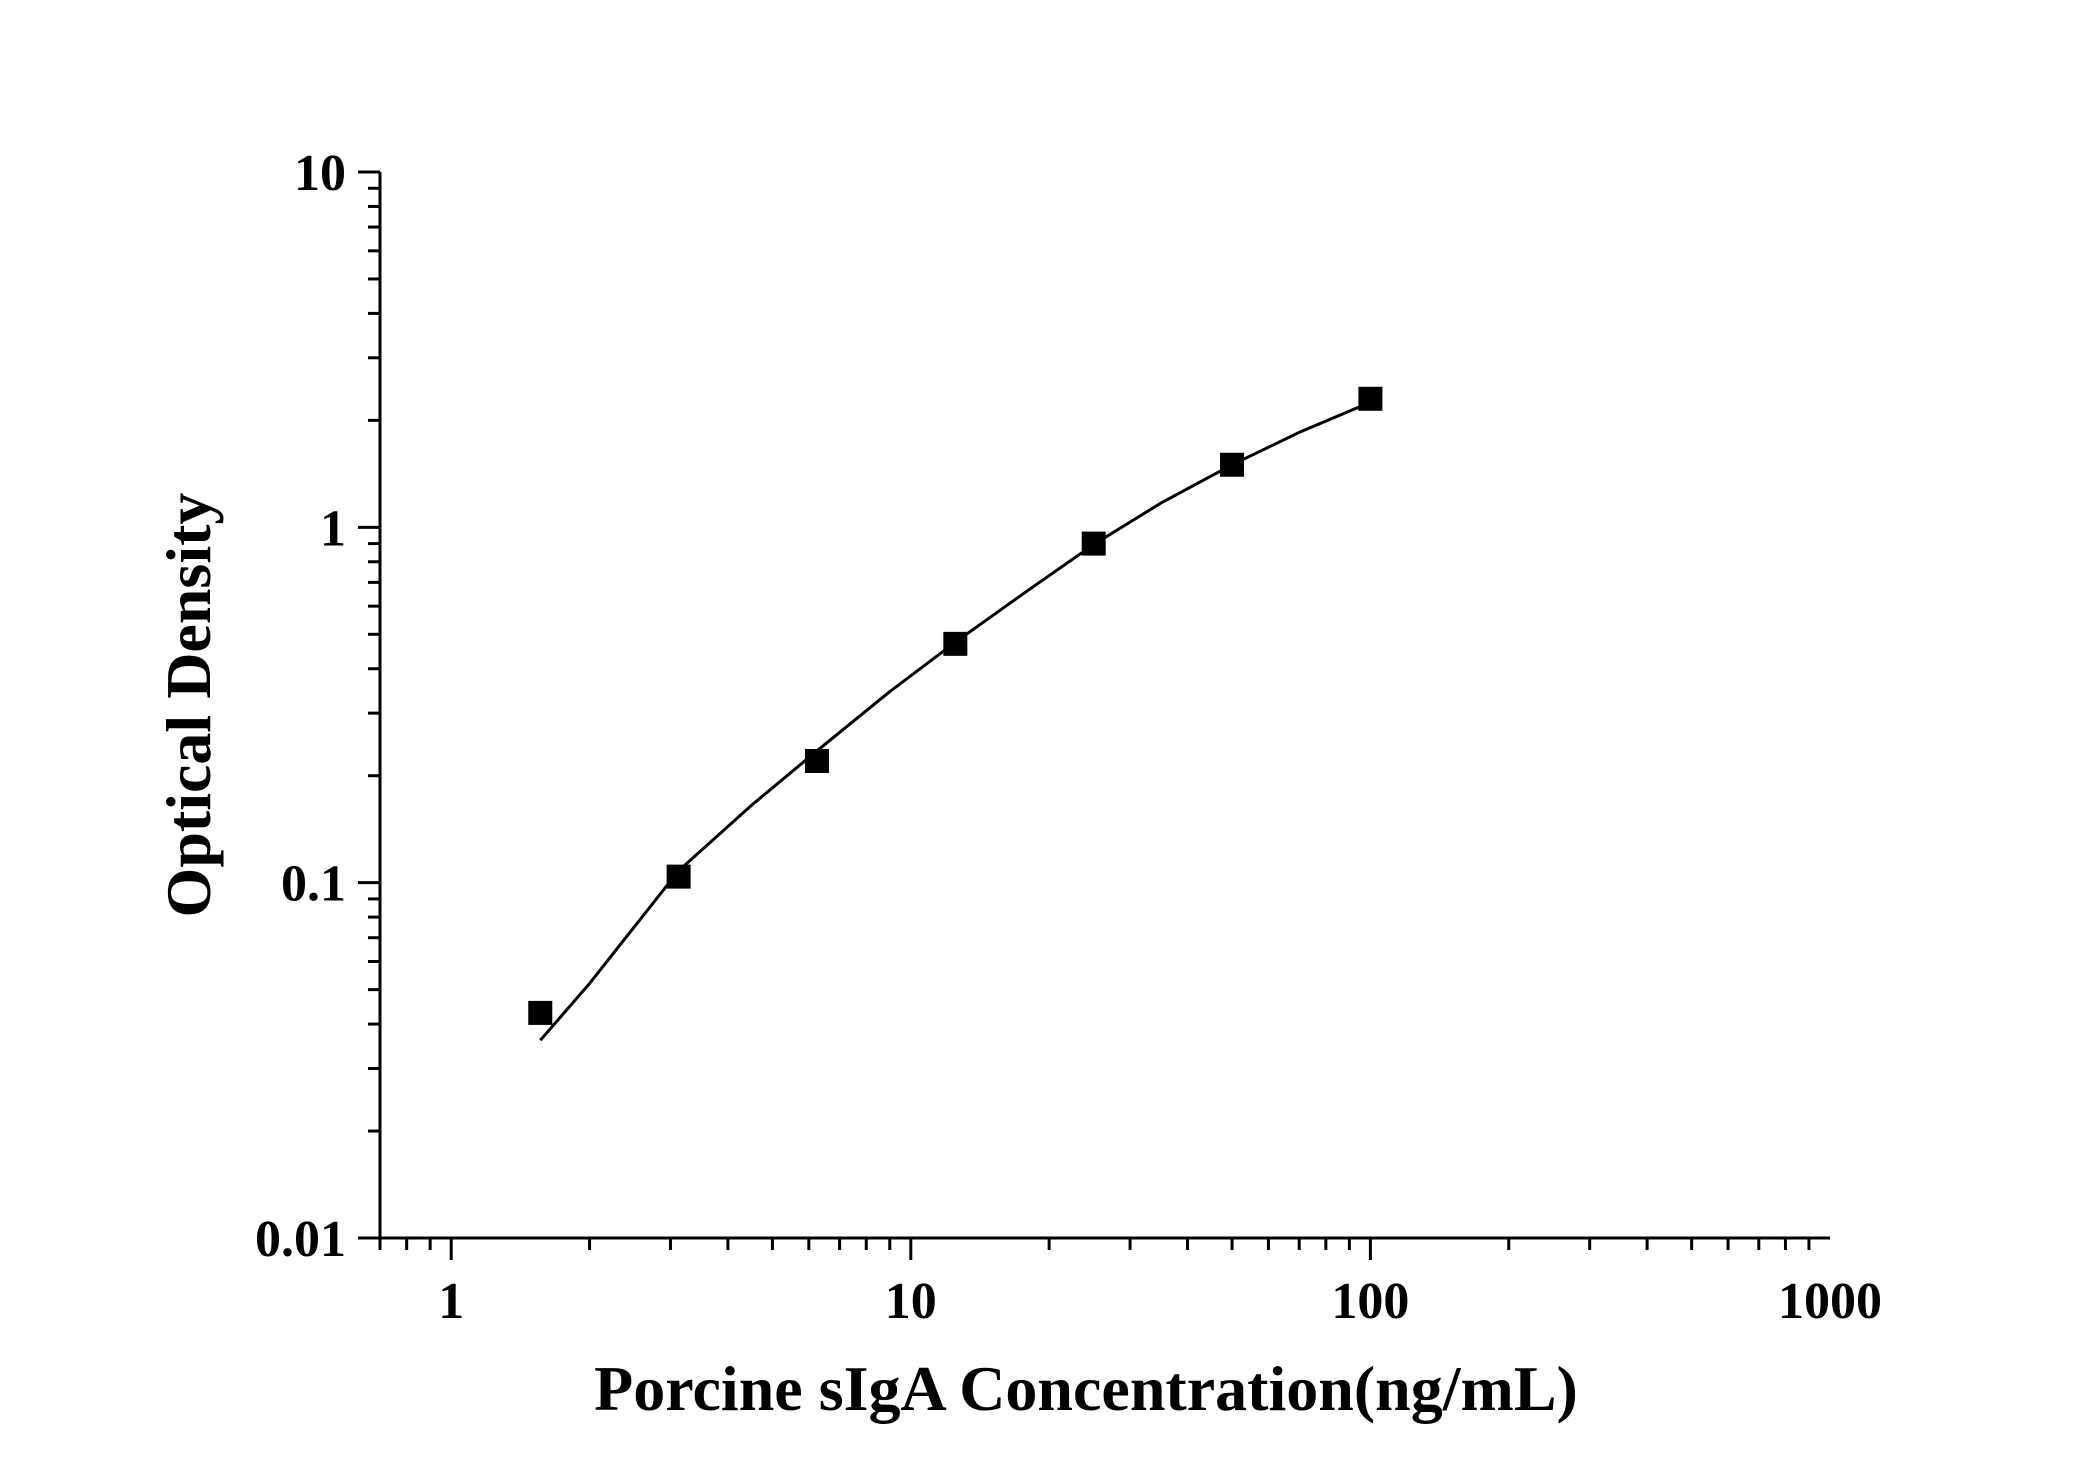 Image resolution: width=2100 pixels, height=1467 pixels. Describe the element at coordinates (1830, 1301) in the screenshot. I see `x-tick-label: 1000` at that location.